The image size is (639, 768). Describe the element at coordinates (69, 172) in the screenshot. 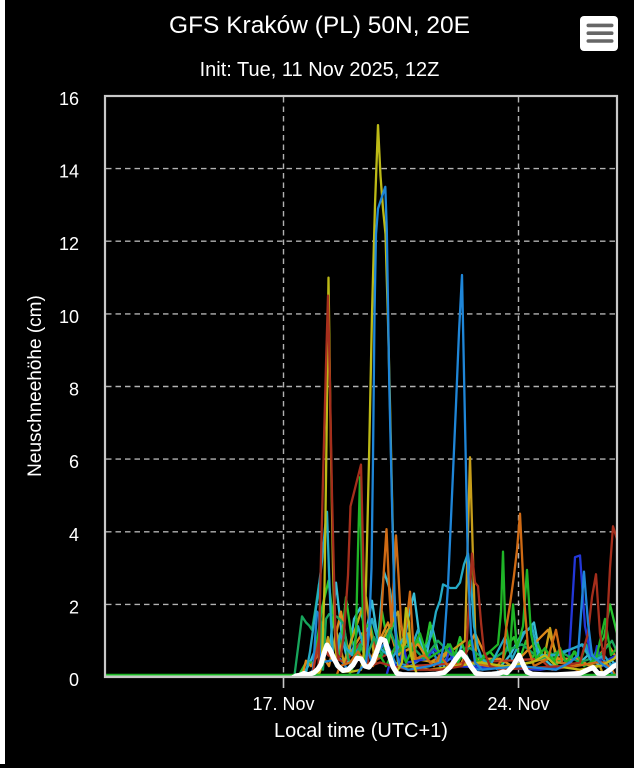

I see `svg-text: 14` at that location.